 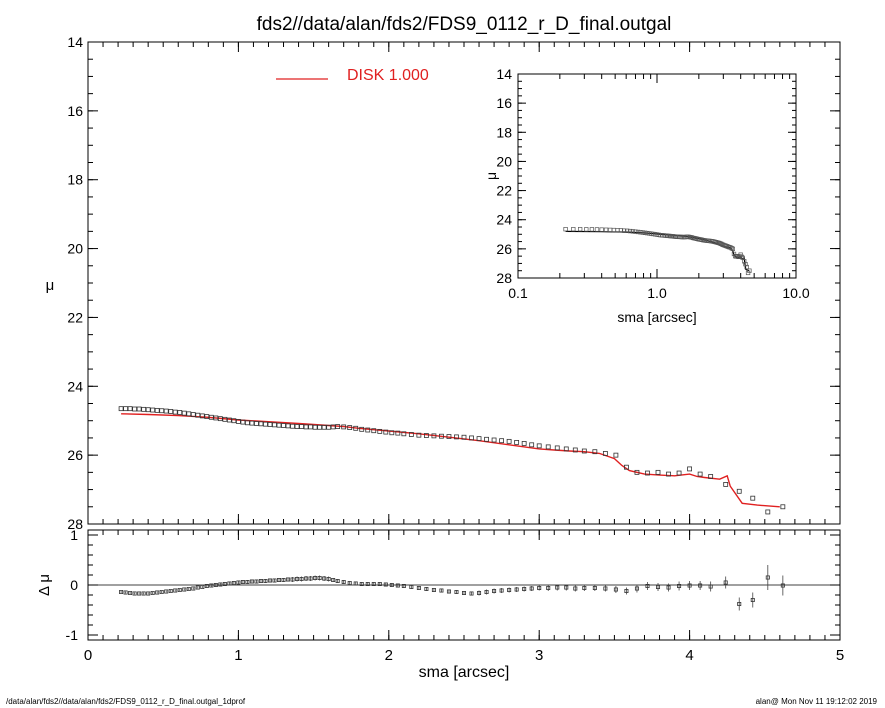 What do you see at coordinates (75, 386) in the screenshot?
I see `y-tick-label: 24` at bounding box center [75, 386].